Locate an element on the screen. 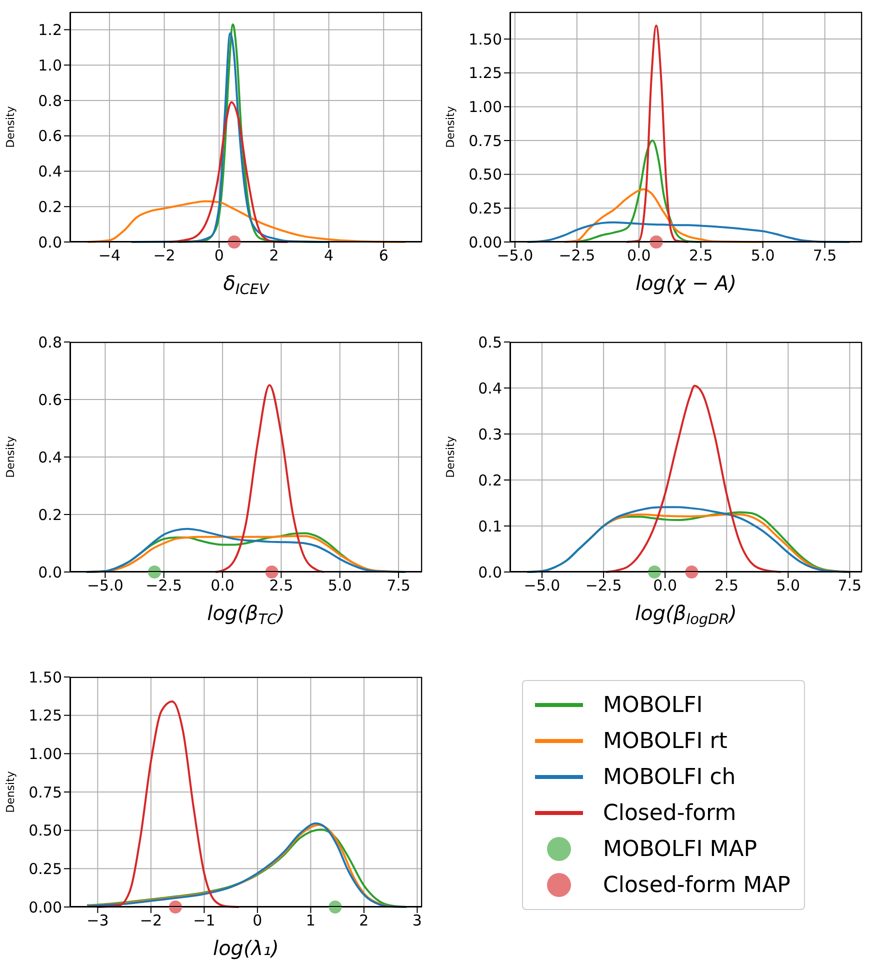 The width and height of the screenshot is (872, 962). legend-label: Closed-form MAP is located at coordinates (696, 885).